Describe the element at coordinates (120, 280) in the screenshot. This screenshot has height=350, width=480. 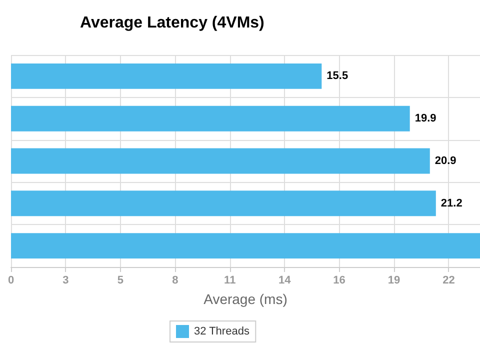
I see `x-tick-label: 5` at that location.